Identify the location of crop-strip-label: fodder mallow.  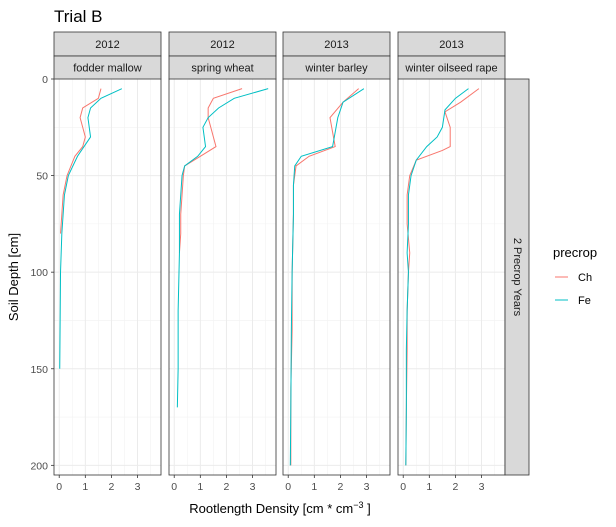
(107, 69).